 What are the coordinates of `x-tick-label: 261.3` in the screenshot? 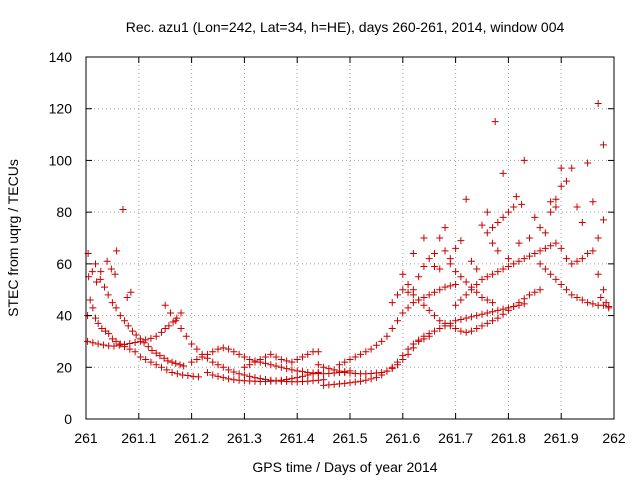 It's located at (244, 438).